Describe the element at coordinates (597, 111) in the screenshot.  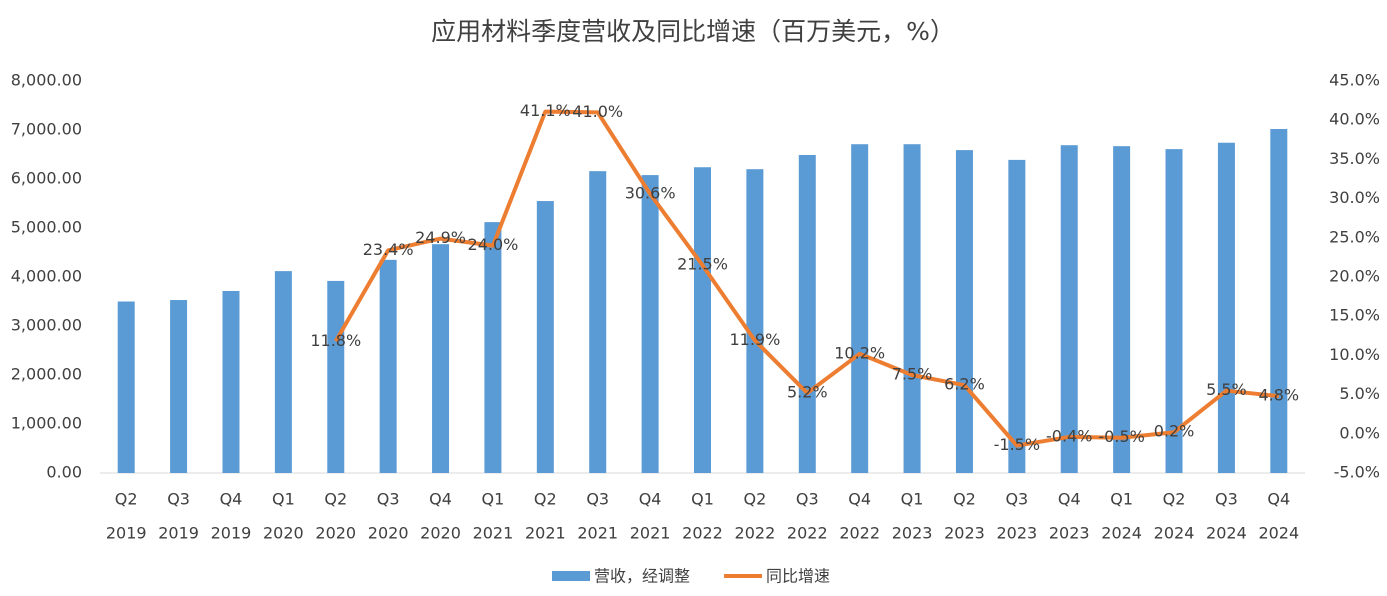
I see `data-label: 41.0%` at that location.